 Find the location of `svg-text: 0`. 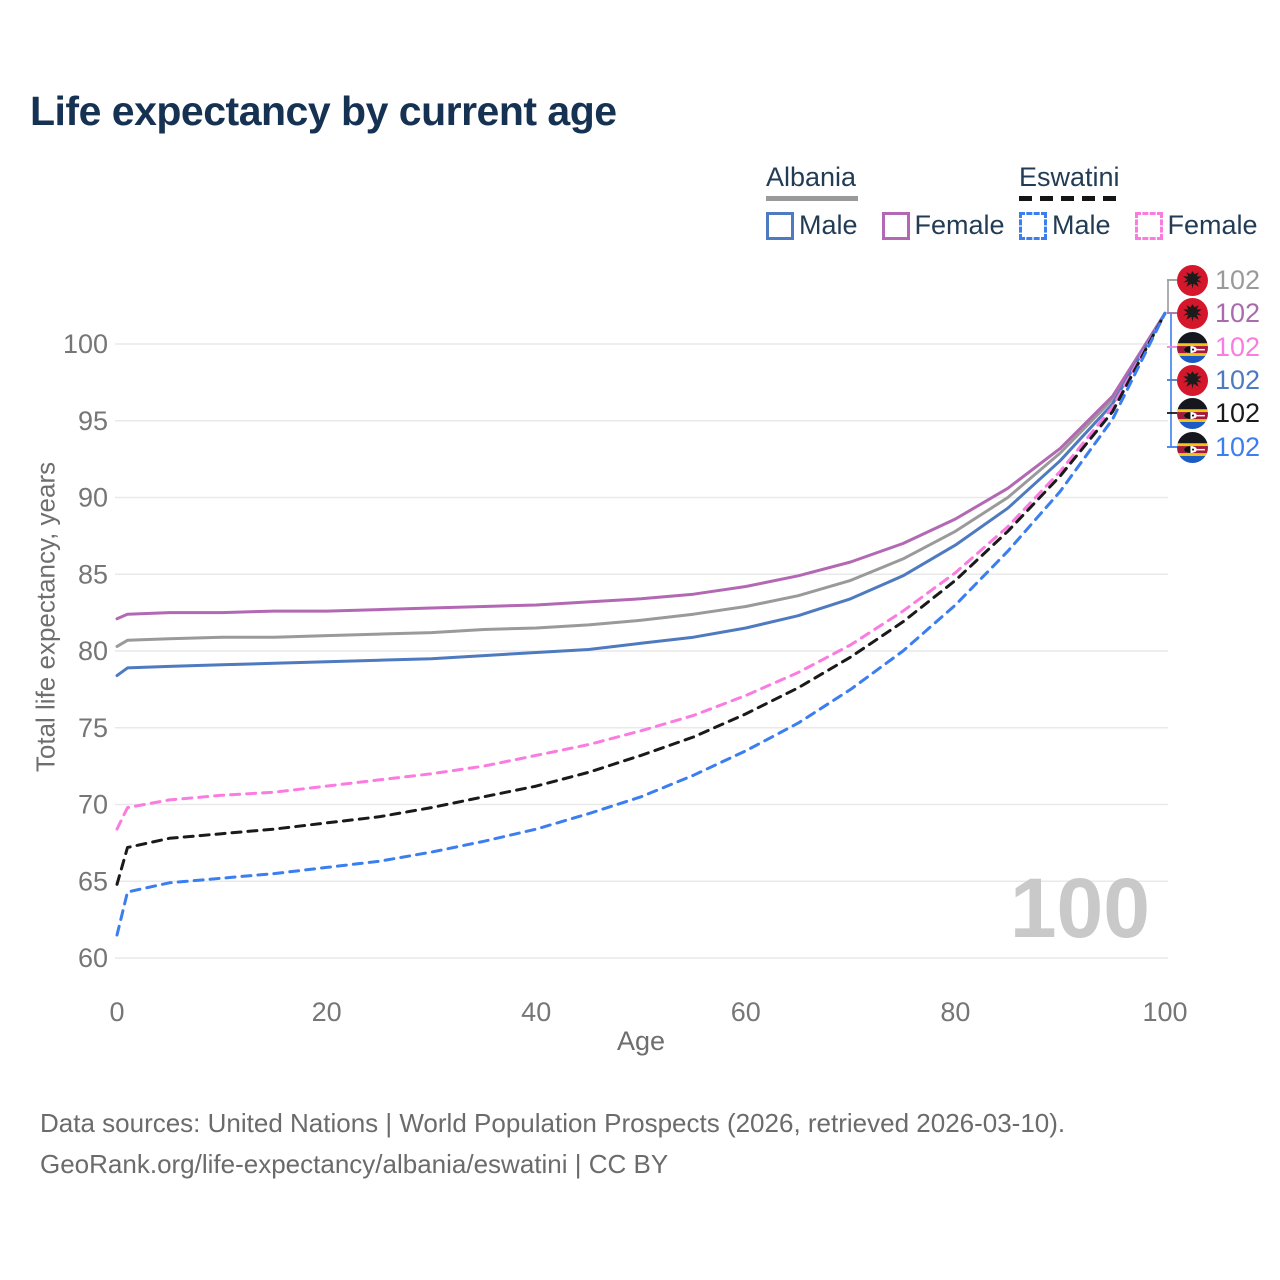

svg-text: 0 is located at coordinates (116, 1012).